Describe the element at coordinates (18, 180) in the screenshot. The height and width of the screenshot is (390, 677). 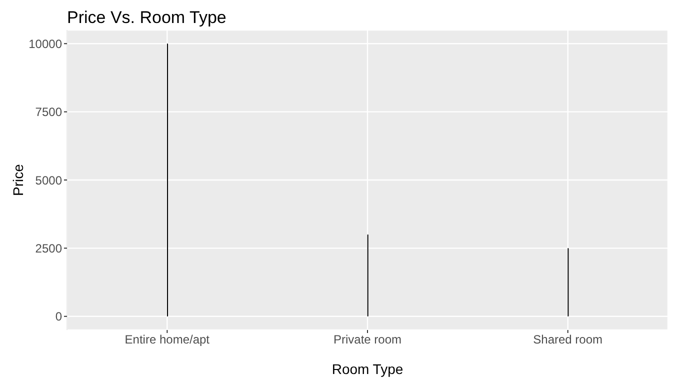
I see `y-axis-title: Price` at that location.